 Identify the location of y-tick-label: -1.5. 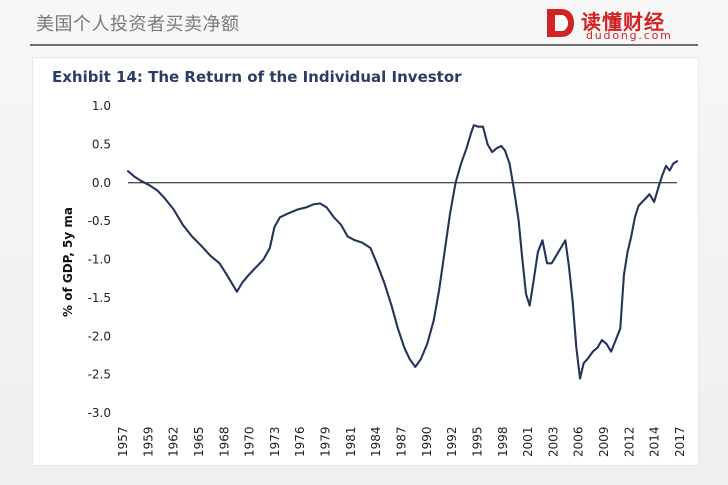
(99, 298).